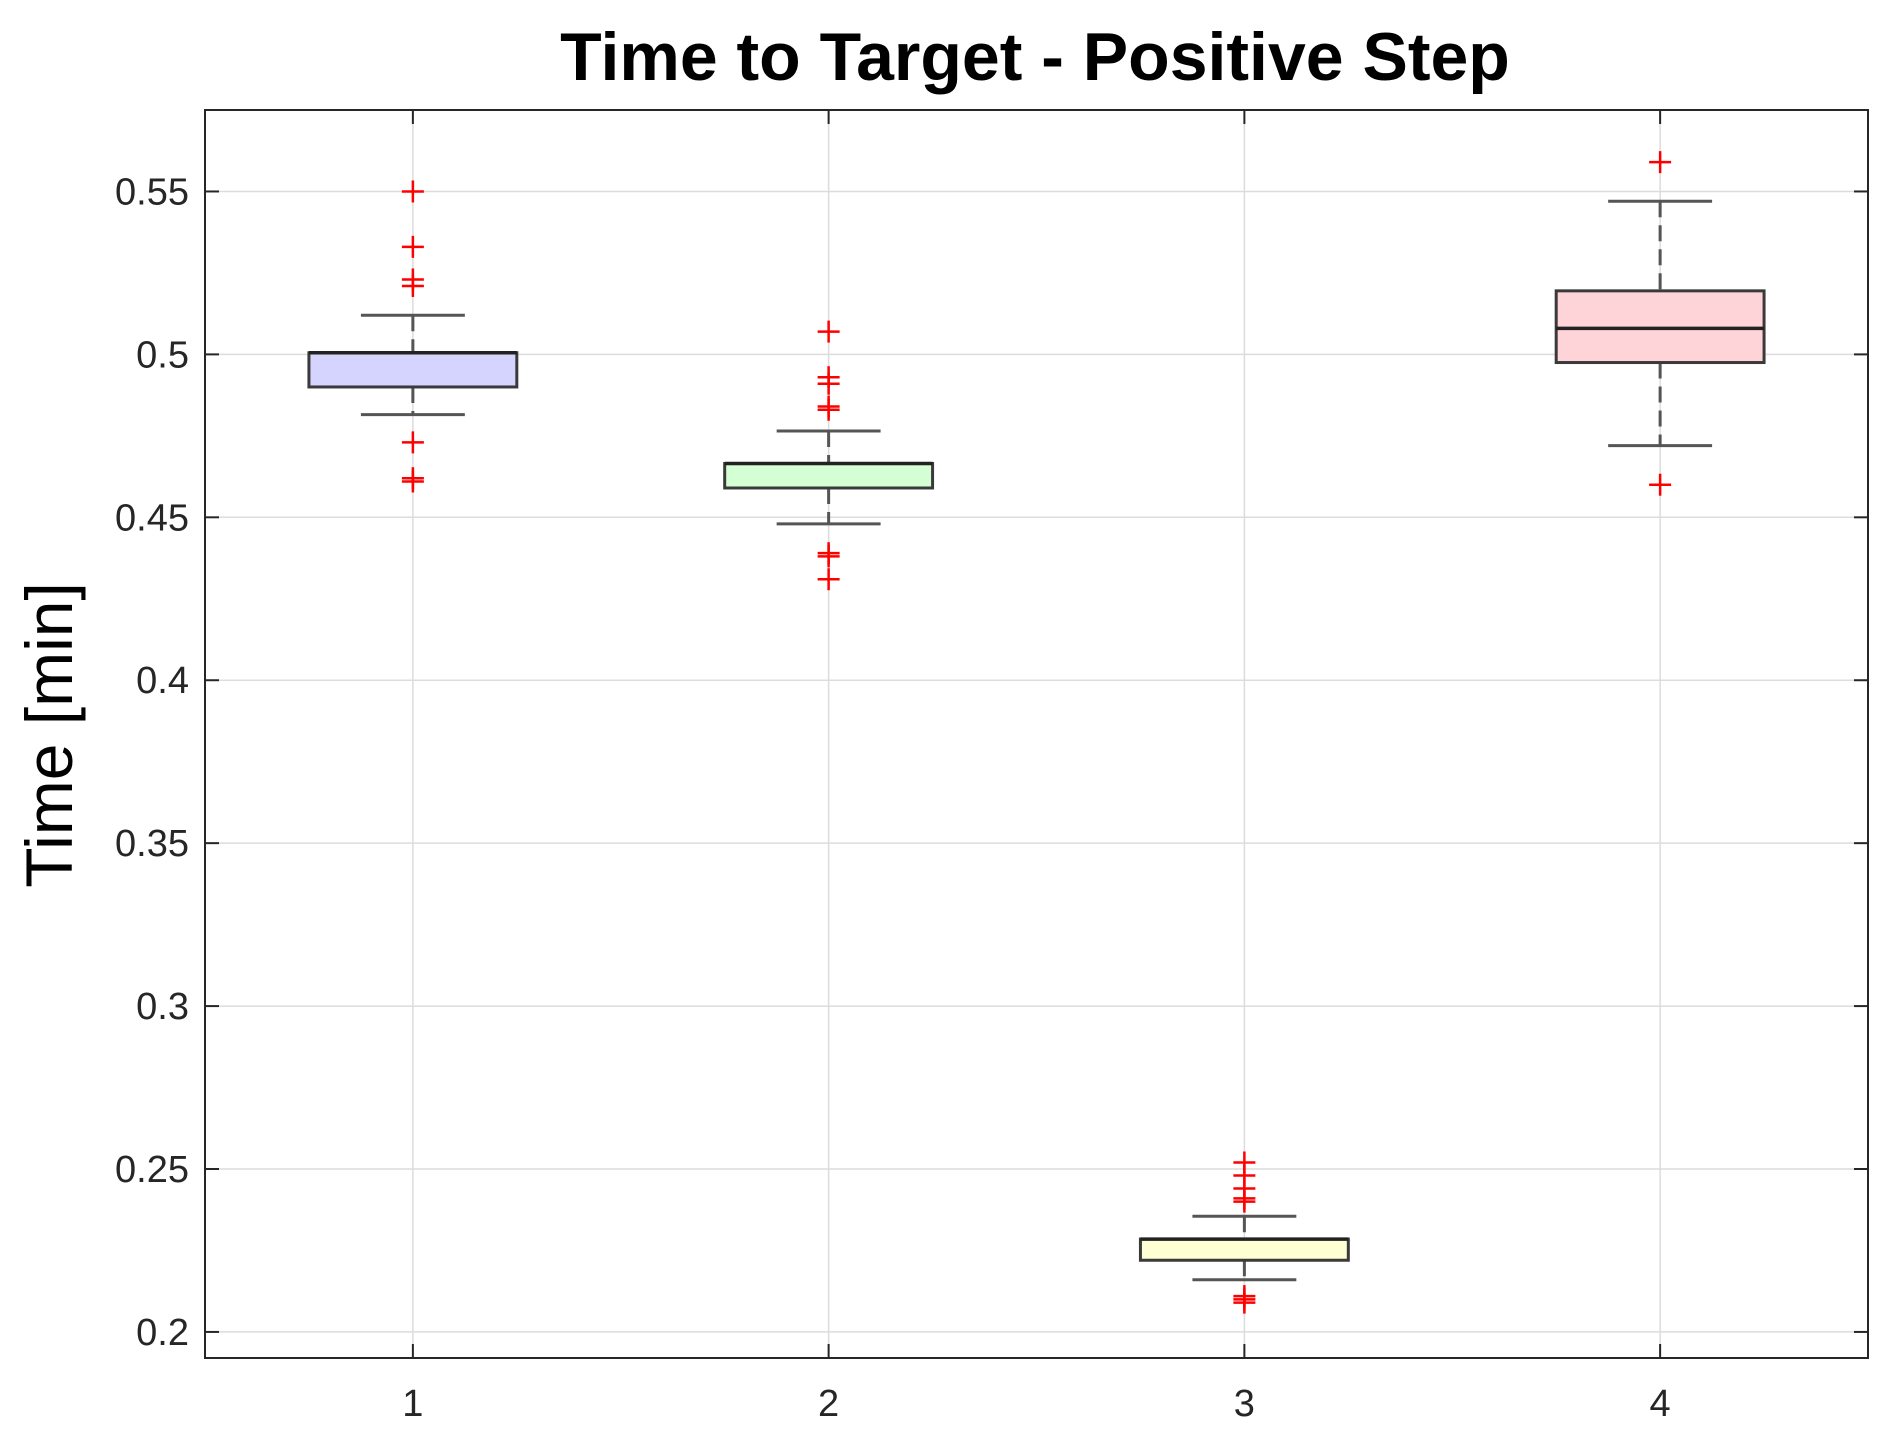  Describe the element at coordinates (1035, 57) in the screenshot. I see `chart-title: Time to Target - Positive Step` at that location.